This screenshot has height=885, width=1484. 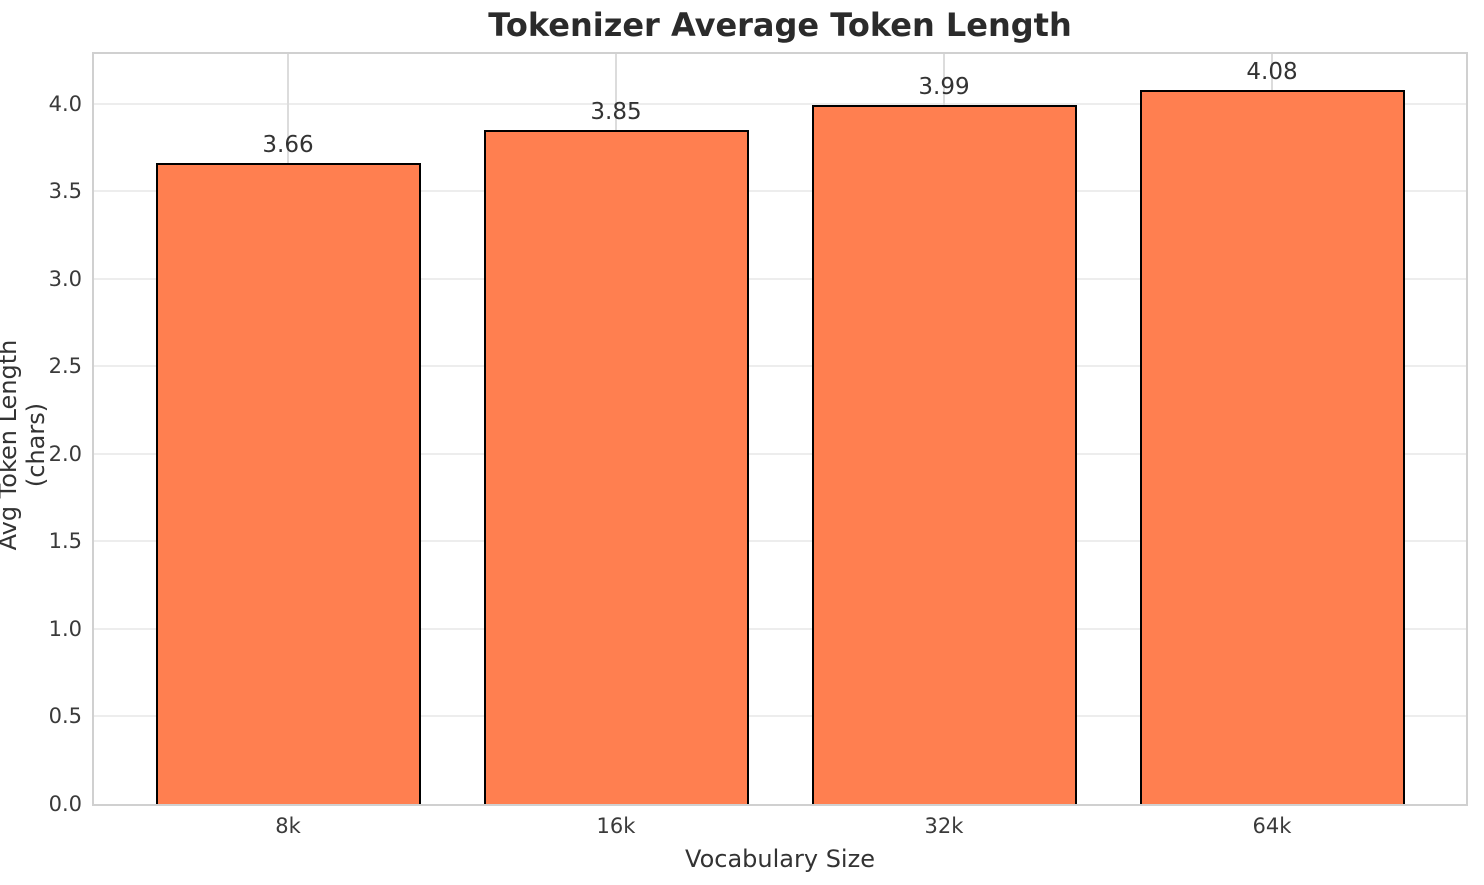 What do you see at coordinates (65, 804) in the screenshot?
I see `y-tick-label: 0.0` at bounding box center [65, 804].